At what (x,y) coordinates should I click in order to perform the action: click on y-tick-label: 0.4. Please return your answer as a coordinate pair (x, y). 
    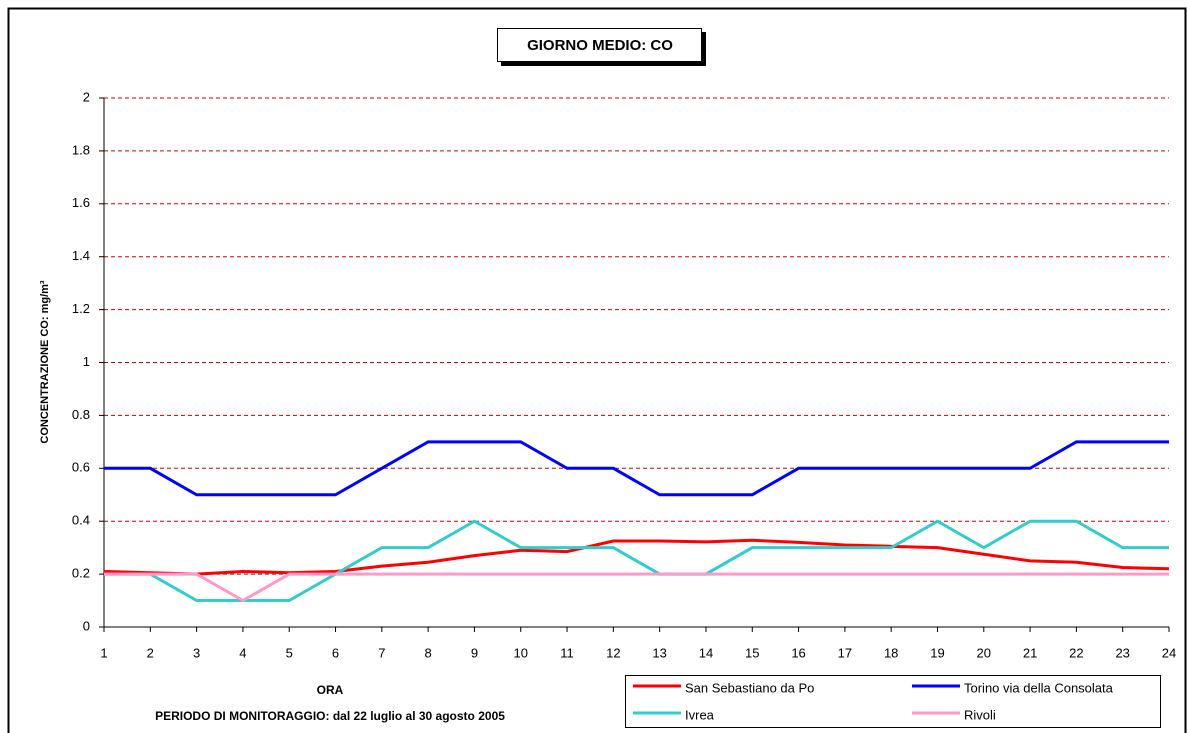
    Looking at the image, I should click on (81, 520).